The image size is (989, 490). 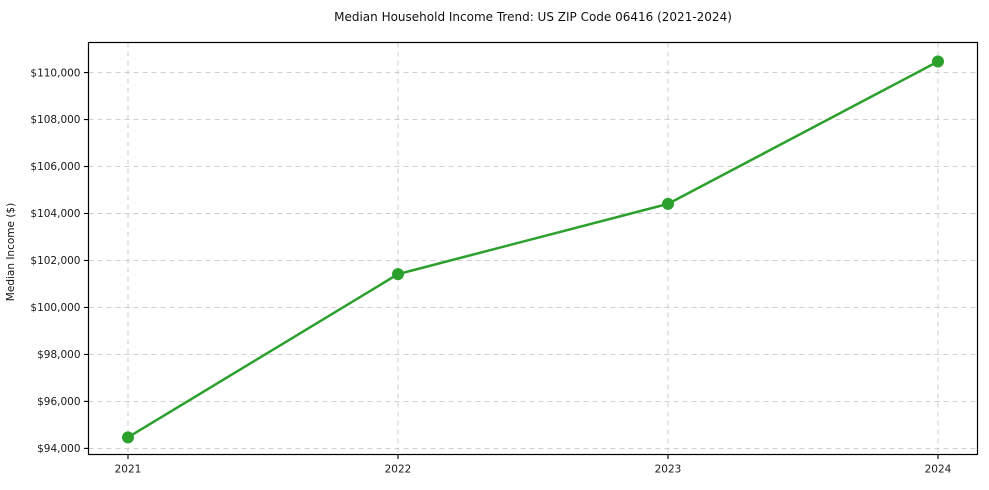 What do you see at coordinates (128, 470) in the screenshot?
I see `x-tick-label: 2021` at bounding box center [128, 470].